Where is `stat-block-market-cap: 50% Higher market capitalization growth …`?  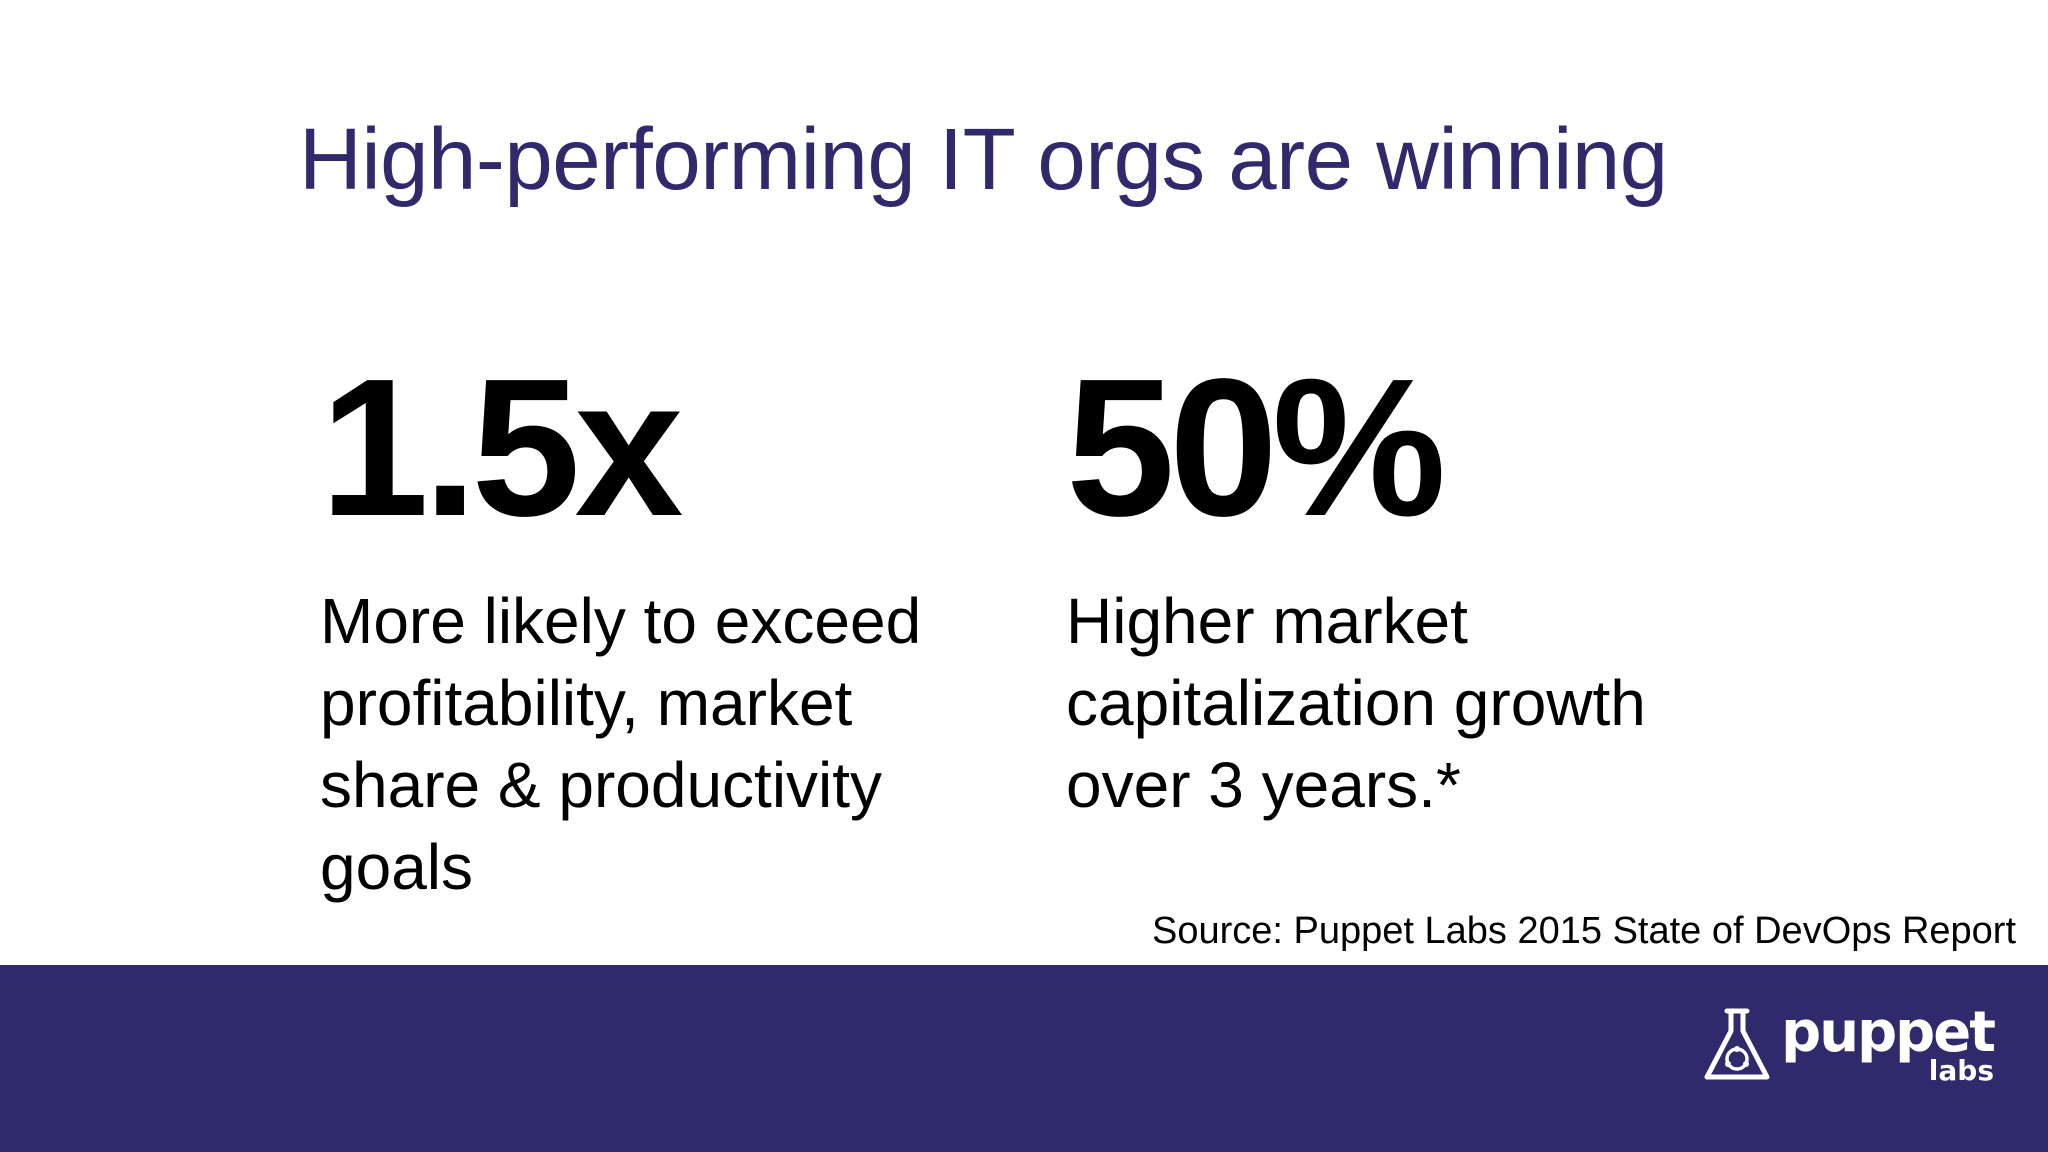
stat-block-market-cap: 50% Higher market capitalization growth … is located at coordinates (1356, 588).